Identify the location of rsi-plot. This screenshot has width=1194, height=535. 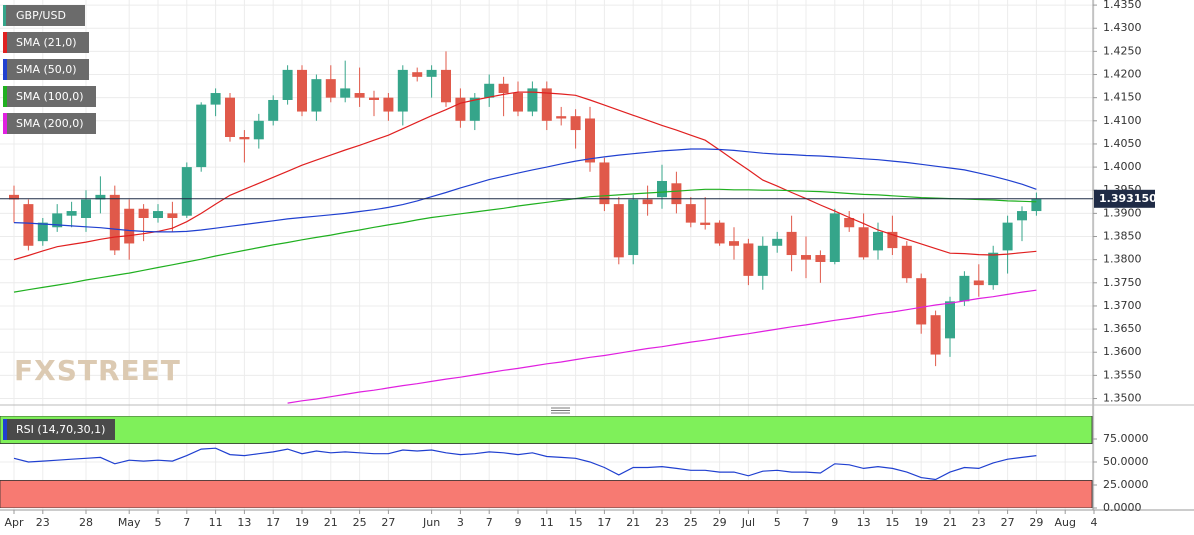
(525, 464).